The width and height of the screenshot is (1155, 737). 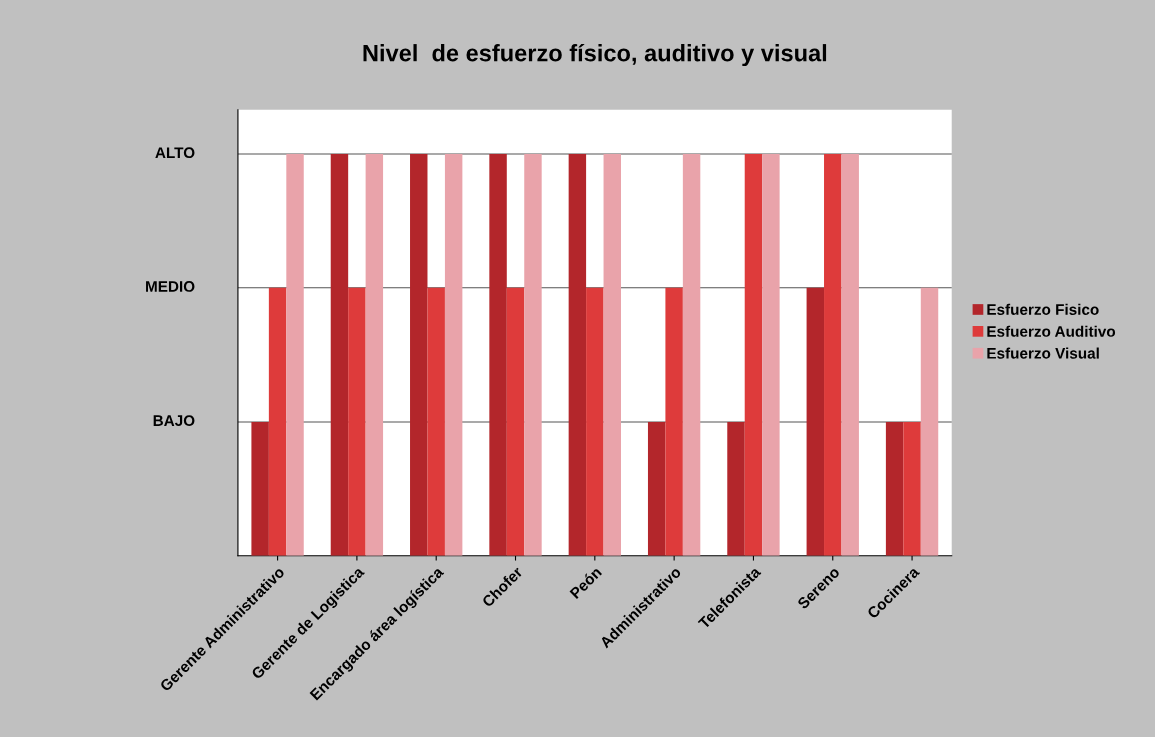 What do you see at coordinates (1051, 331) in the screenshot?
I see `legend-label: Esfuerzo Auditivo` at bounding box center [1051, 331].